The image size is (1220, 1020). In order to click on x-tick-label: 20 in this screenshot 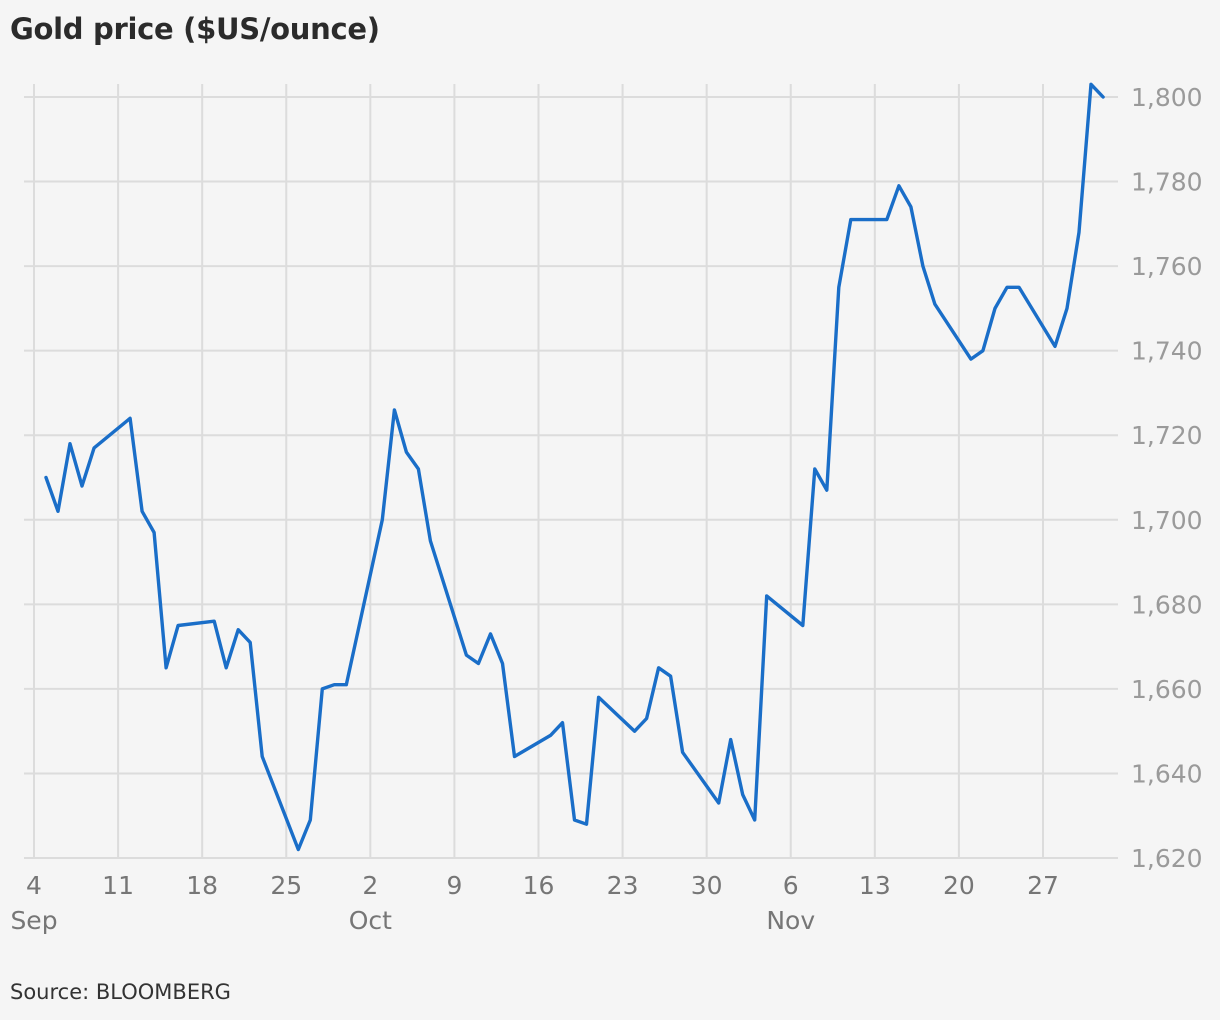, I will do `click(959, 885)`.